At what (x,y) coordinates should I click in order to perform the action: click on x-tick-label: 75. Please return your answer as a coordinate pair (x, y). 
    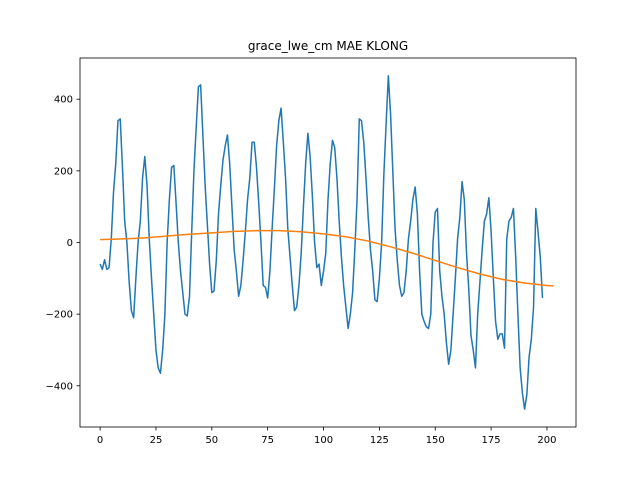
    Looking at the image, I should click on (267, 440).